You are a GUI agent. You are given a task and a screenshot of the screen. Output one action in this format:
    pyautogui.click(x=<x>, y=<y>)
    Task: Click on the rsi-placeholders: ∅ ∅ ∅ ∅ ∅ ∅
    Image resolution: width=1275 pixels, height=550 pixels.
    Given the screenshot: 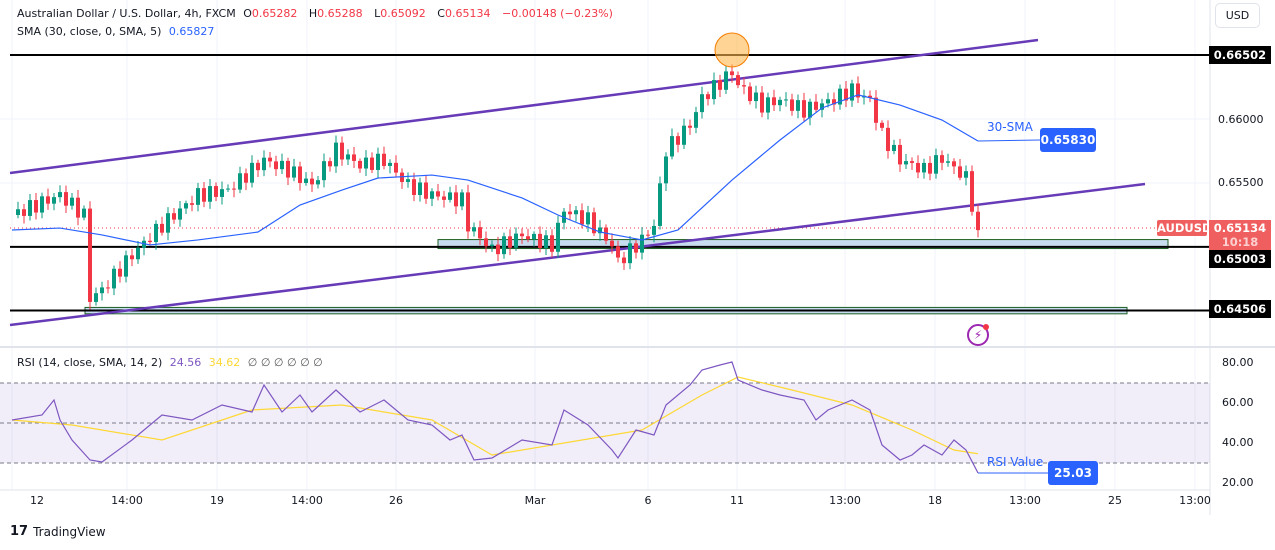 What is the action you would take?
    pyautogui.click(x=285, y=362)
    